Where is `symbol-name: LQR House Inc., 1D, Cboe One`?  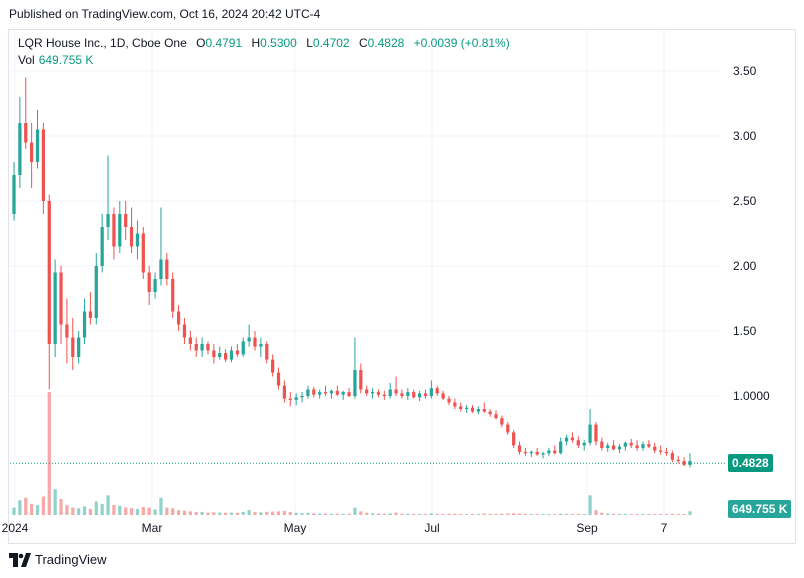
symbol-name: LQR House Inc., 1D, Cboe One is located at coordinates (102, 43).